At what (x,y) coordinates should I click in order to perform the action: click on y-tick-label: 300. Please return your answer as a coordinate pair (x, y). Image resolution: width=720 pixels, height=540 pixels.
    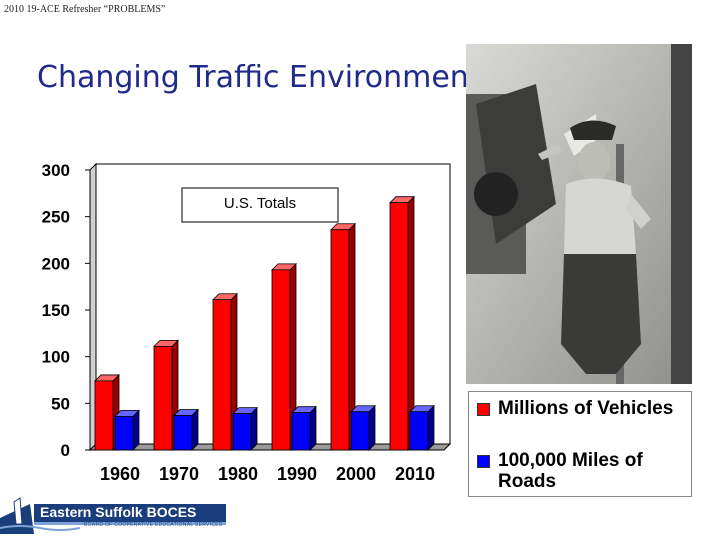
    Looking at the image, I should click on (56, 170).